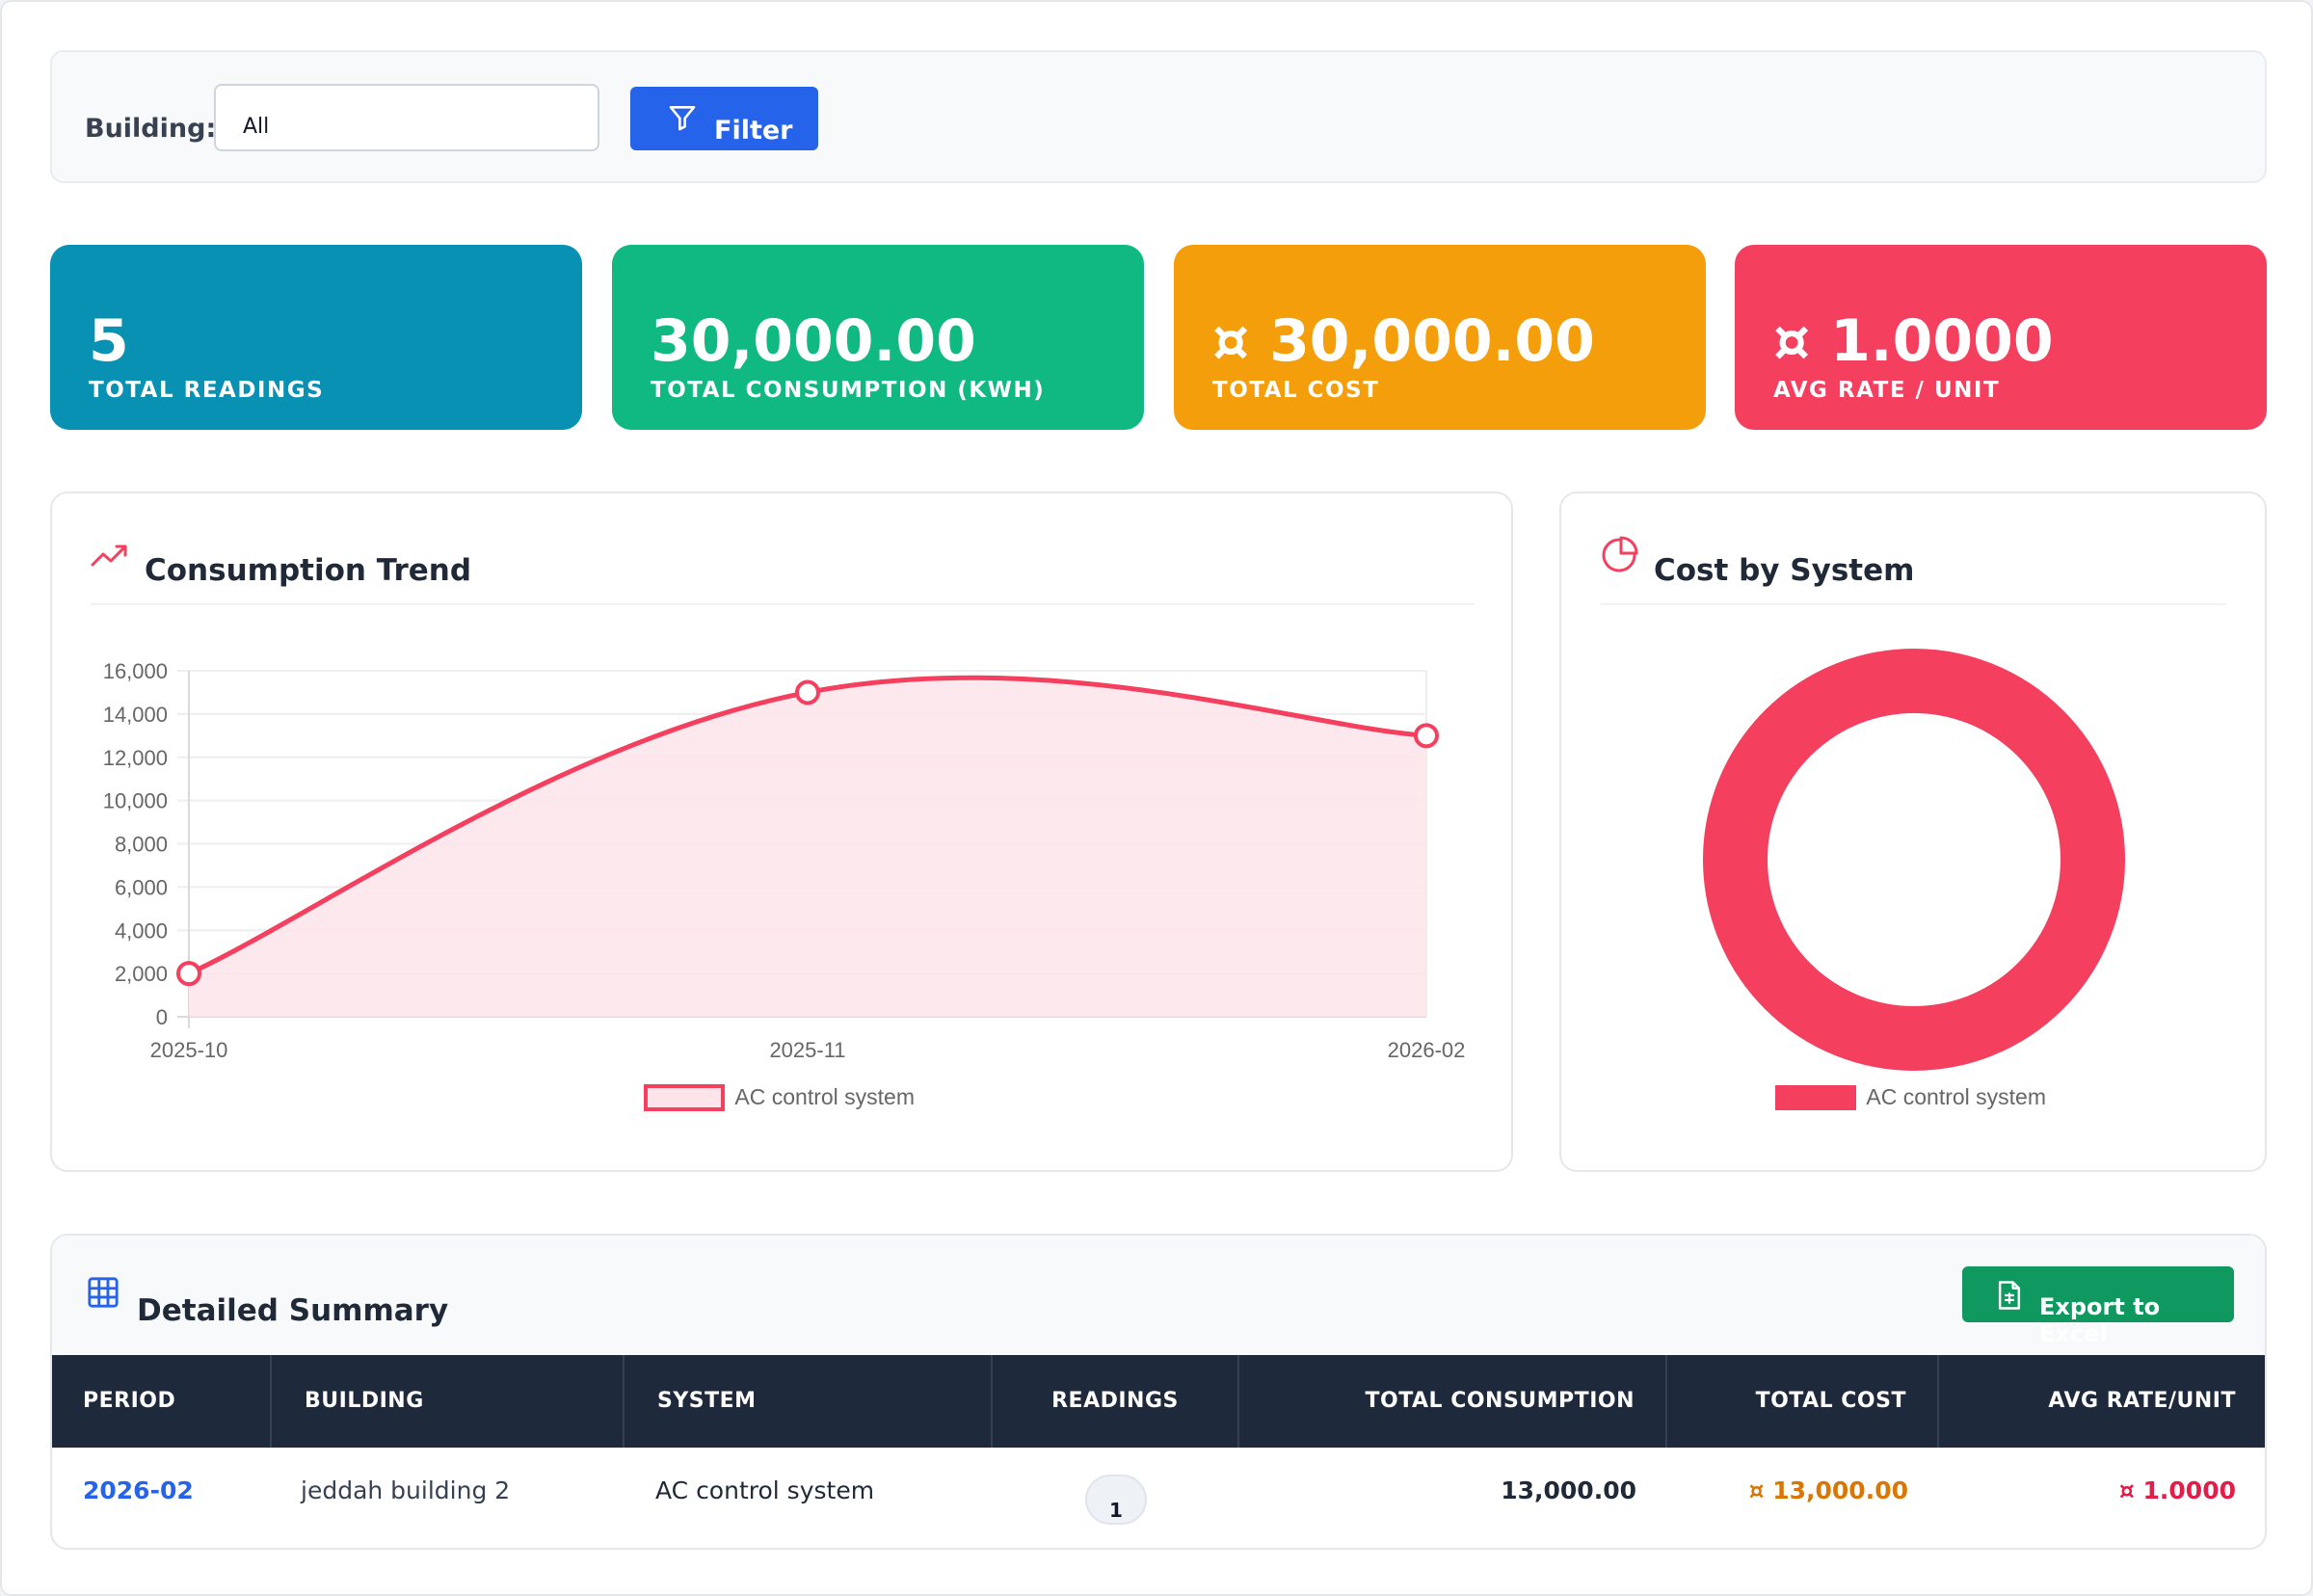 This screenshot has width=2313, height=1596. I want to click on stat-value: ¤ 30,000.00, so click(1403, 341).